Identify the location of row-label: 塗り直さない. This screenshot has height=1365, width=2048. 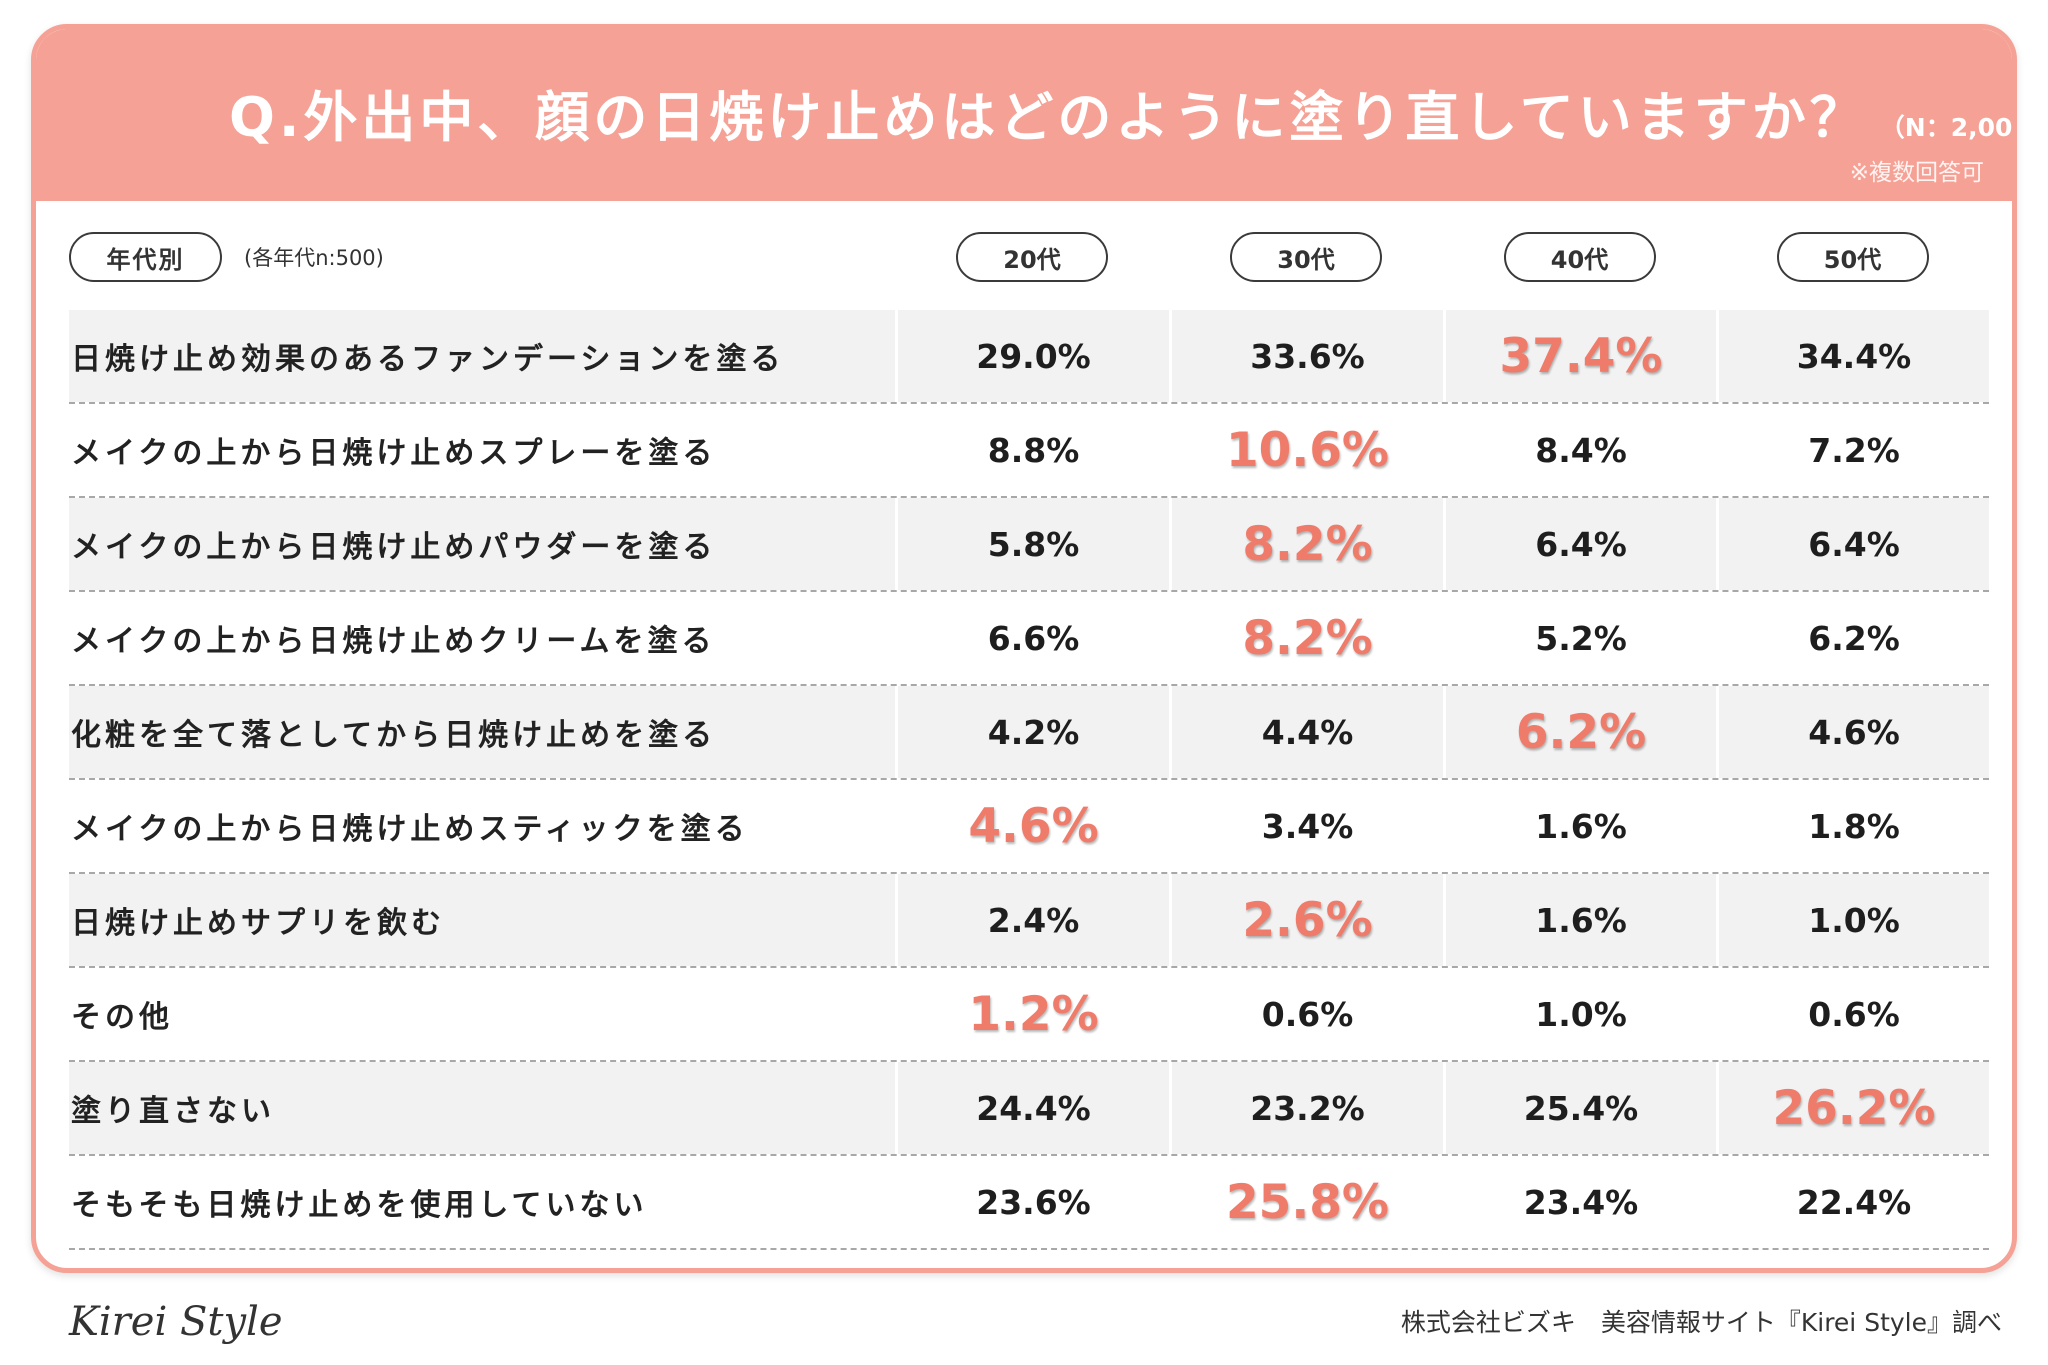
(482, 1108).